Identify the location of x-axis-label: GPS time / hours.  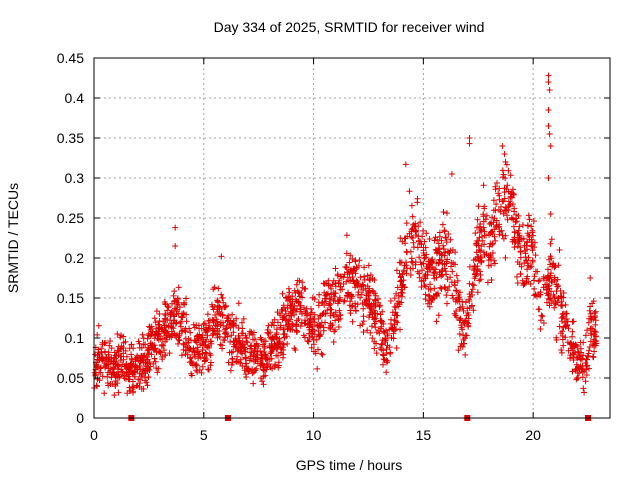
(349, 465).